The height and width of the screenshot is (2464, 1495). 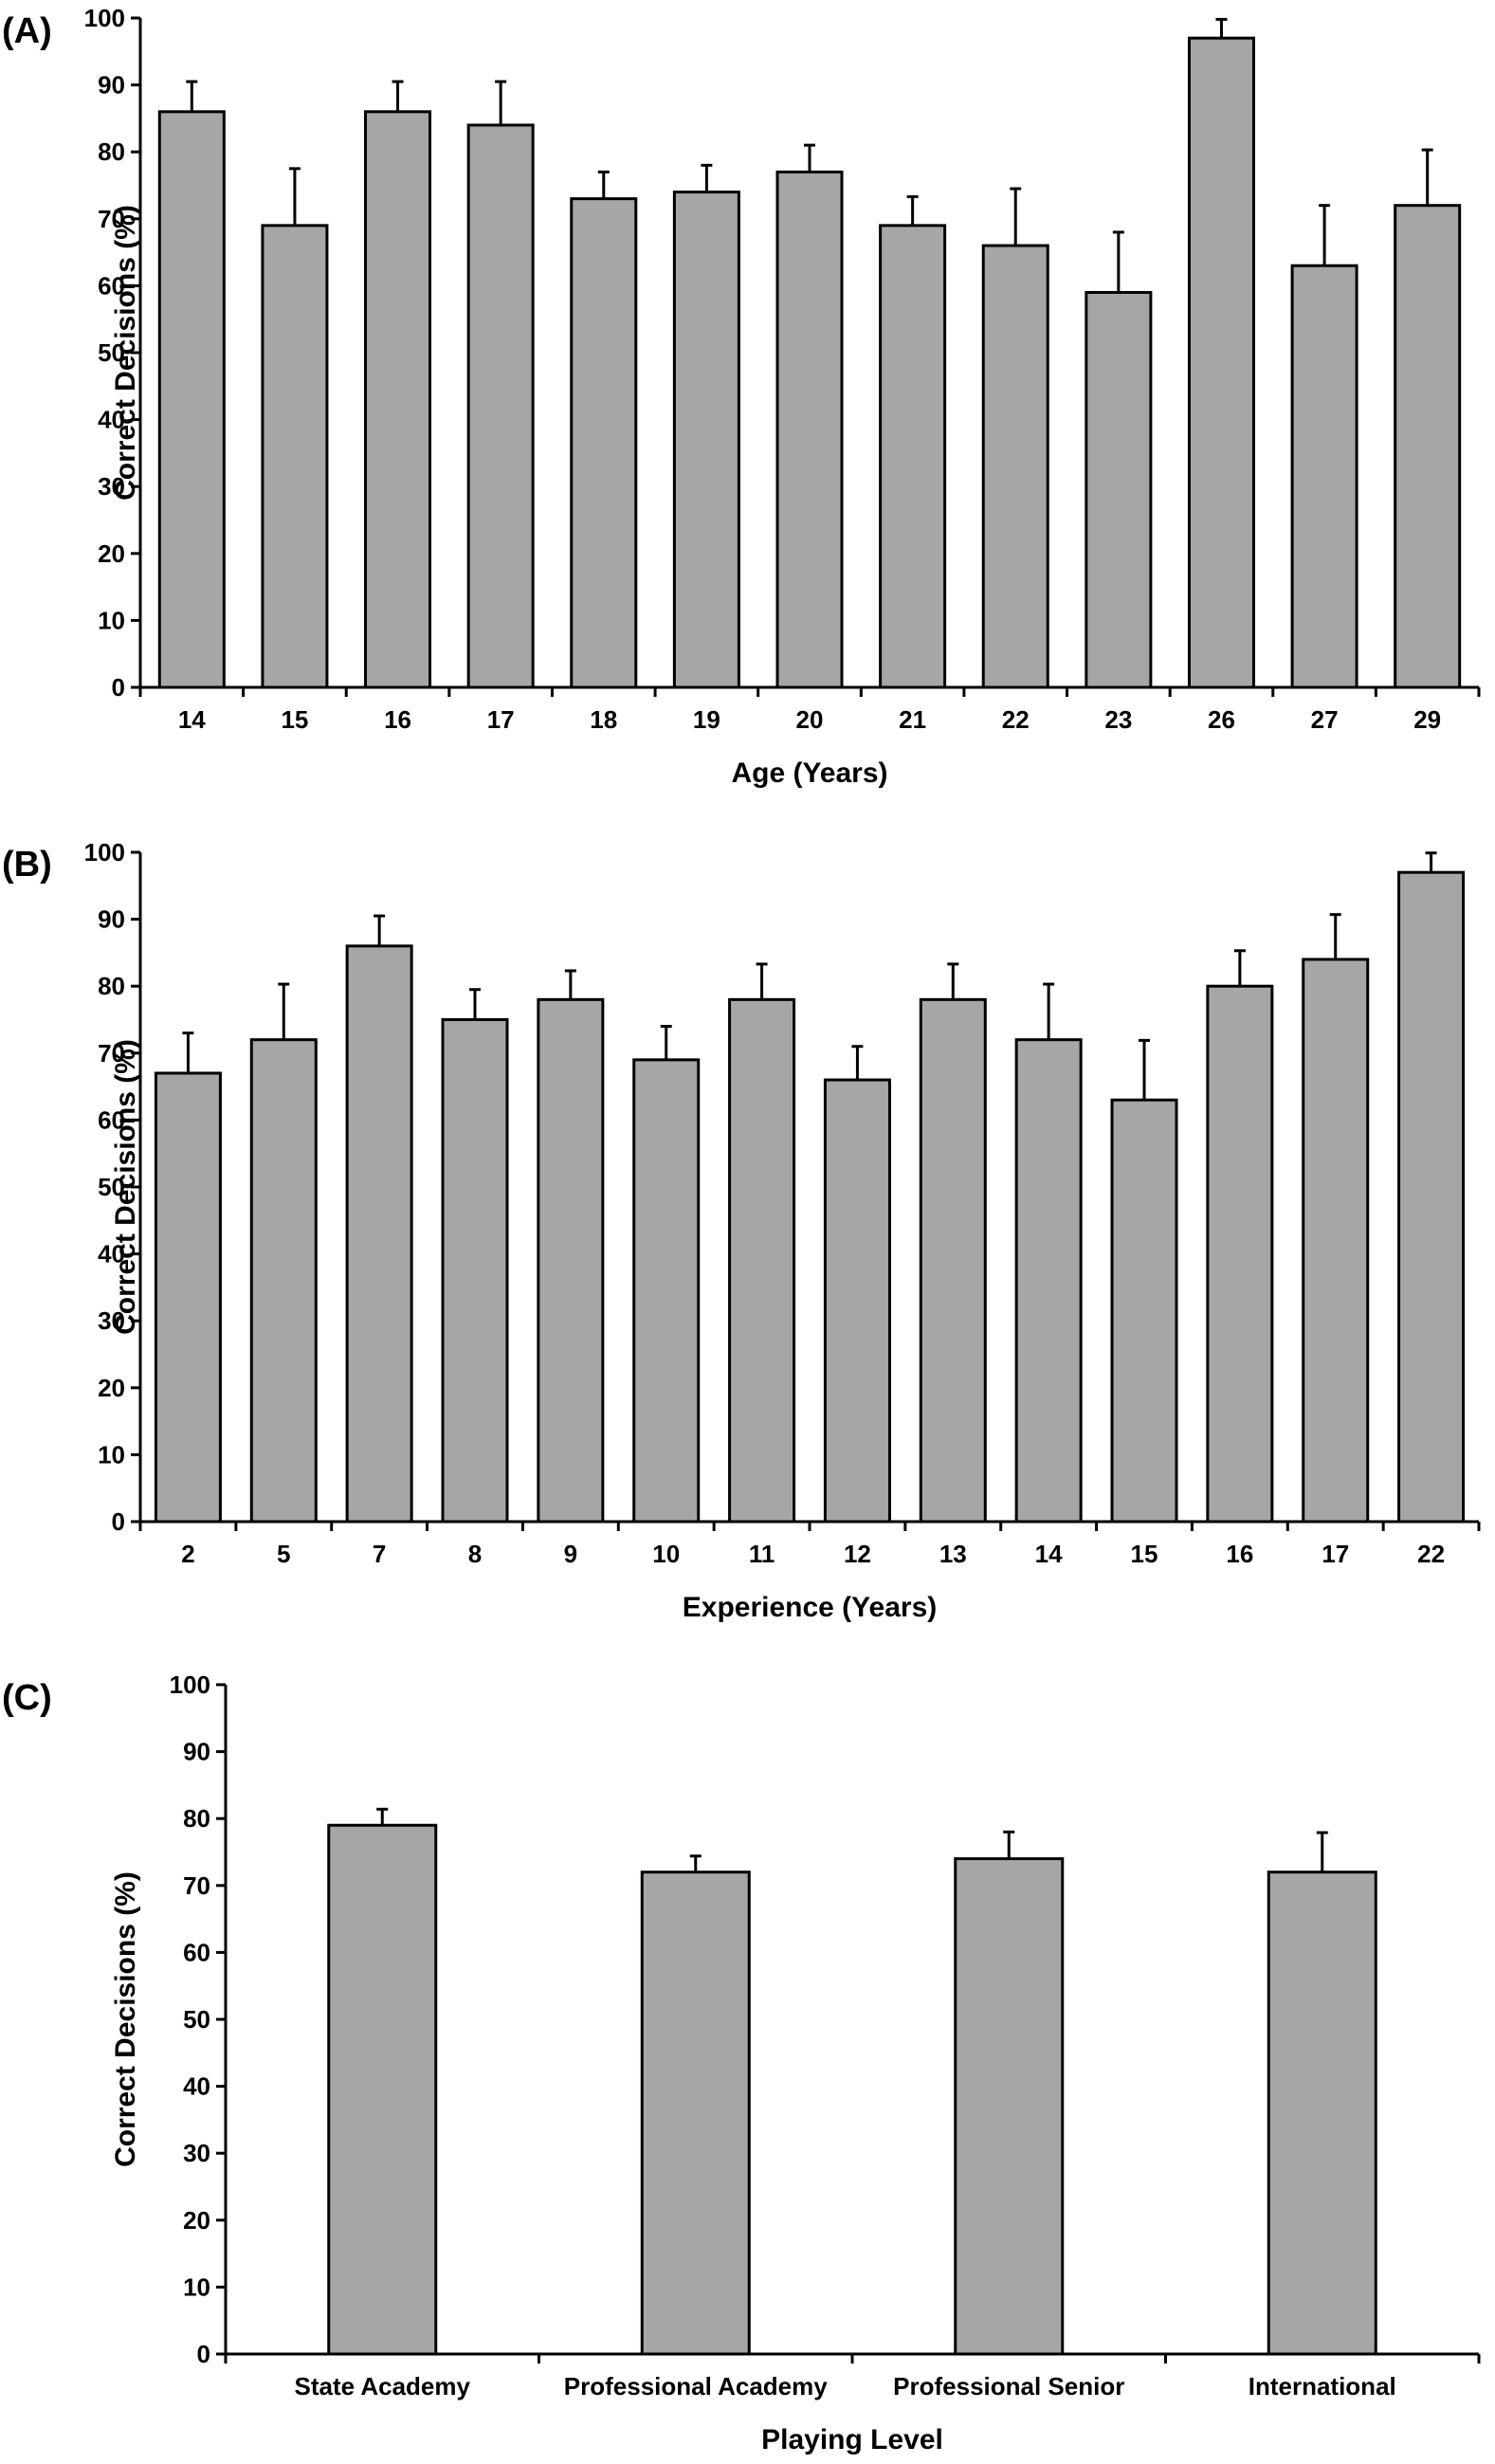 I want to click on panel-label: (A), so click(x=27, y=31).